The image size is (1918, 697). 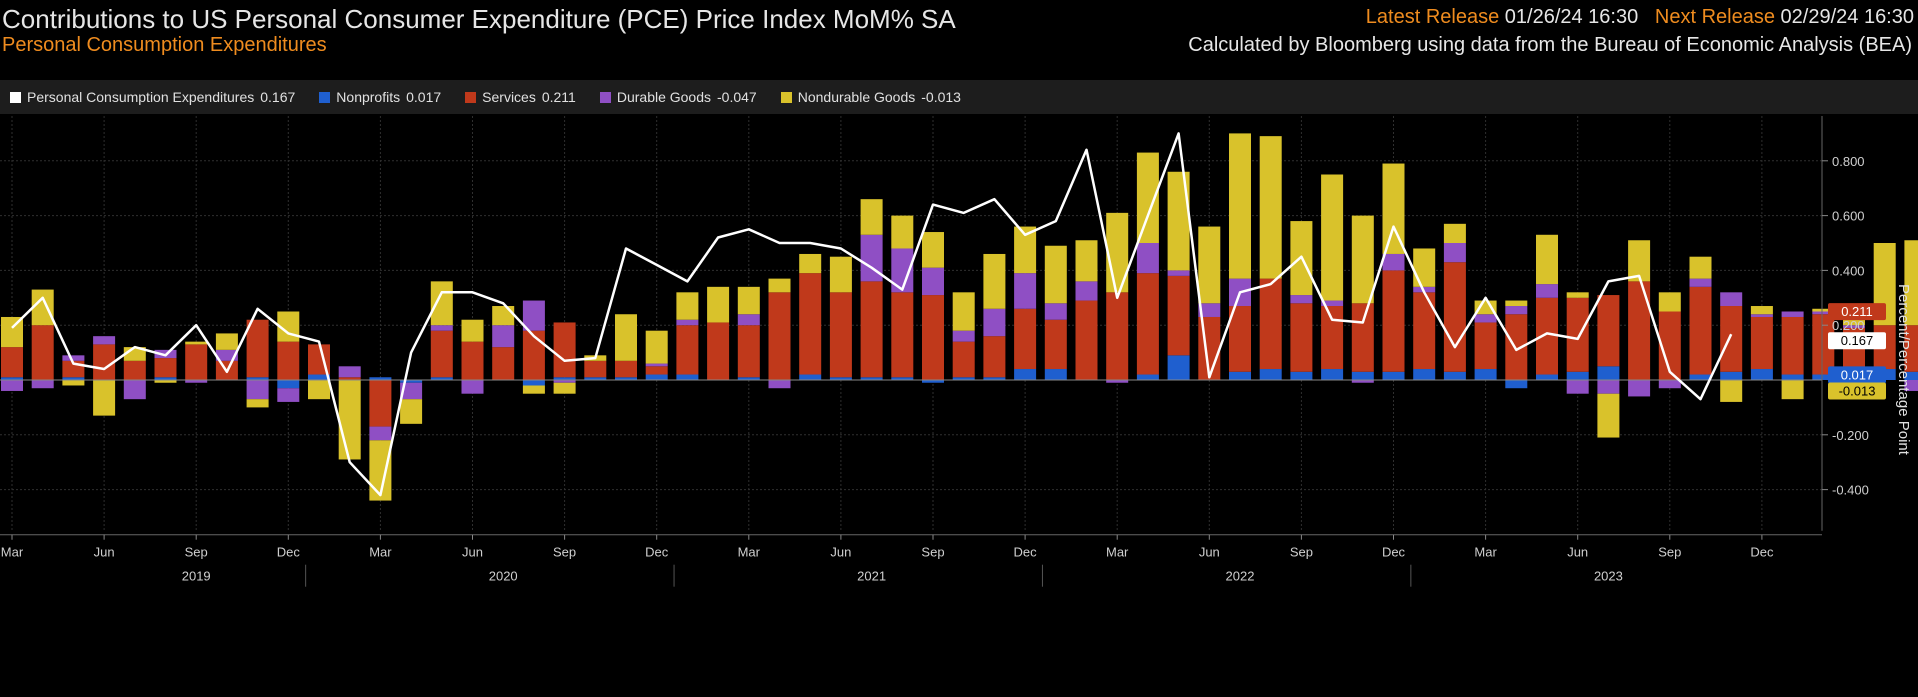 I want to click on next-release-value: 02/29/24 16:30, so click(x=1847, y=17).